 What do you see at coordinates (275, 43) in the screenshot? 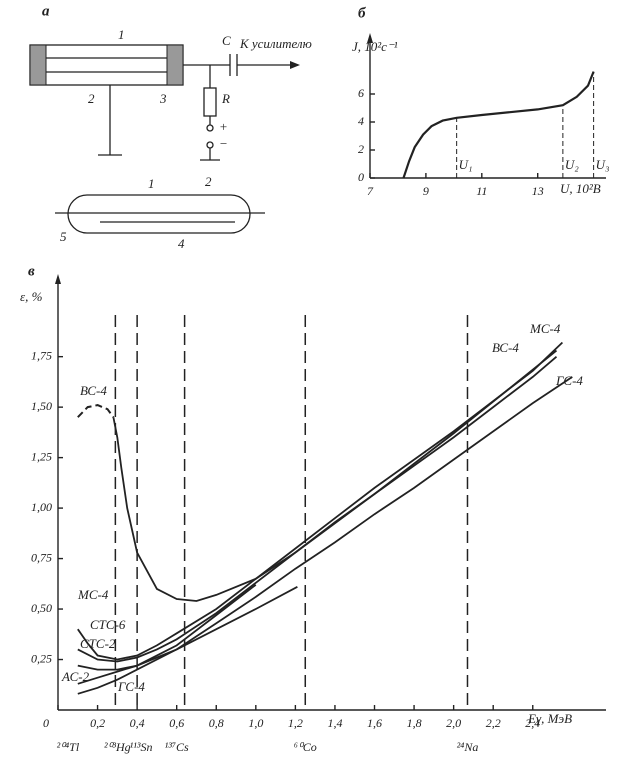
I see `label: К усилителю` at bounding box center [275, 43].